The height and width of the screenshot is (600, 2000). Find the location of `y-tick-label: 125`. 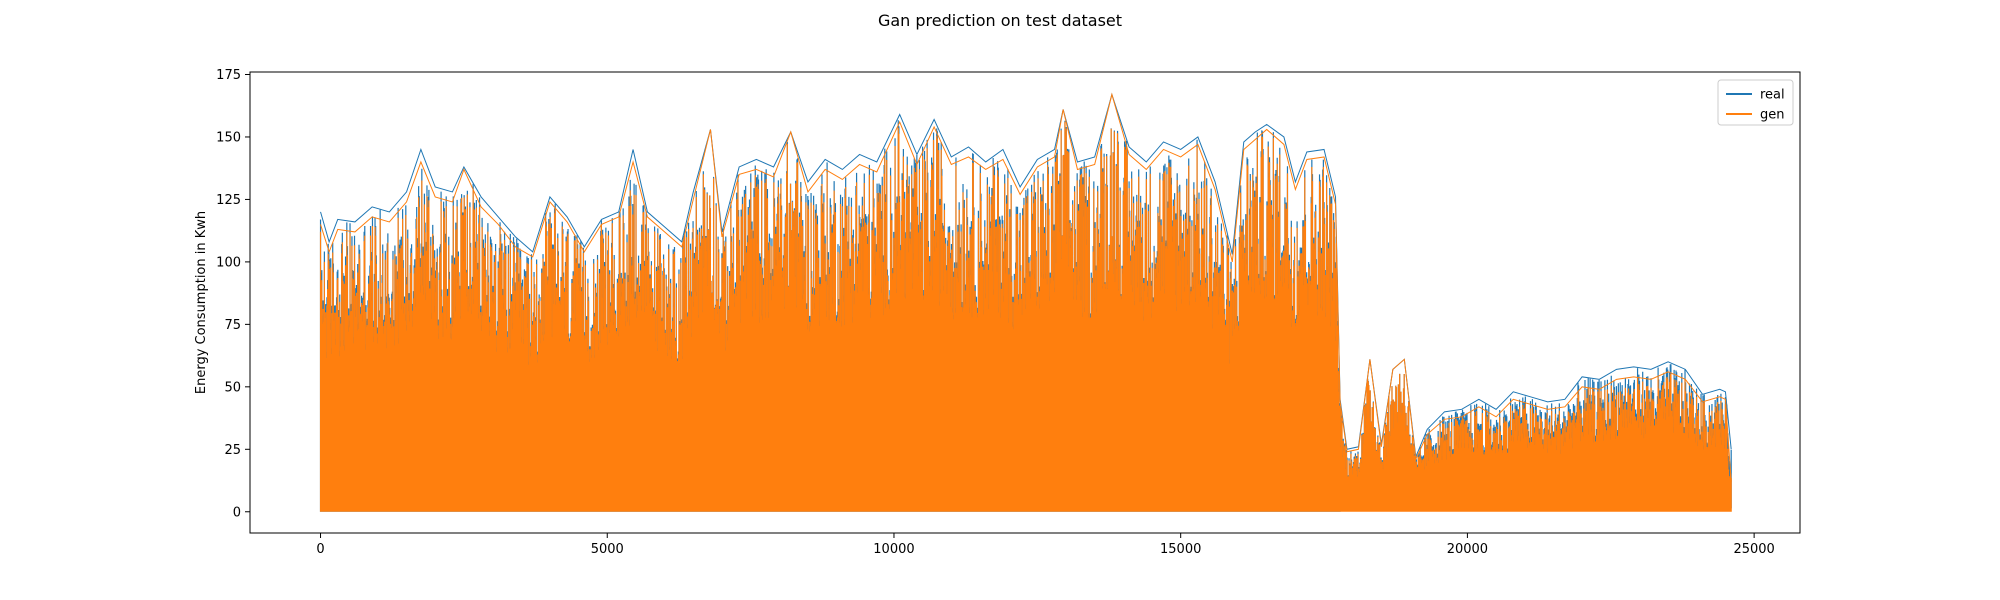

y-tick-label: 125 is located at coordinates (228, 200).